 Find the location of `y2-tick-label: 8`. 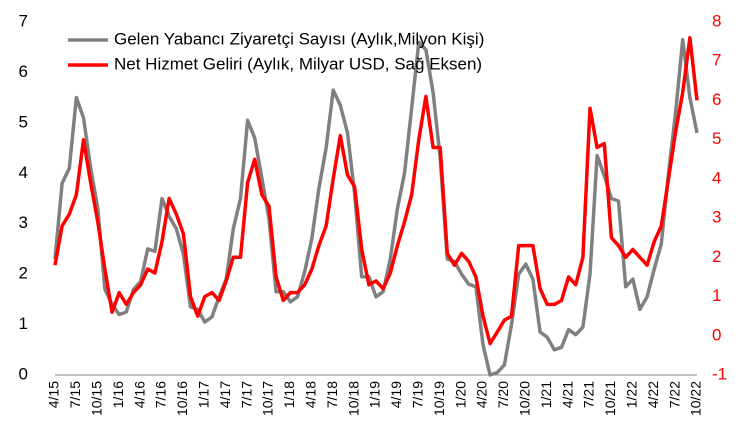

y2-tick-label: 8 is located at coordinates (716, 20).